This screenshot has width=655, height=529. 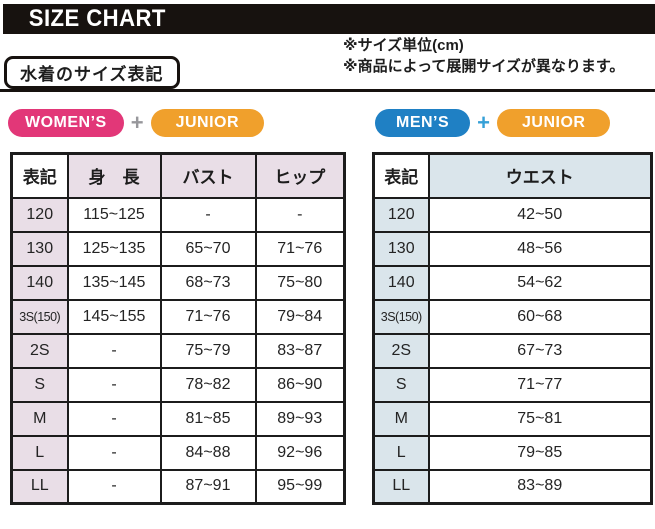 I want to click on table-row: 3S(150) 60~68, so click(x=512, y=316).